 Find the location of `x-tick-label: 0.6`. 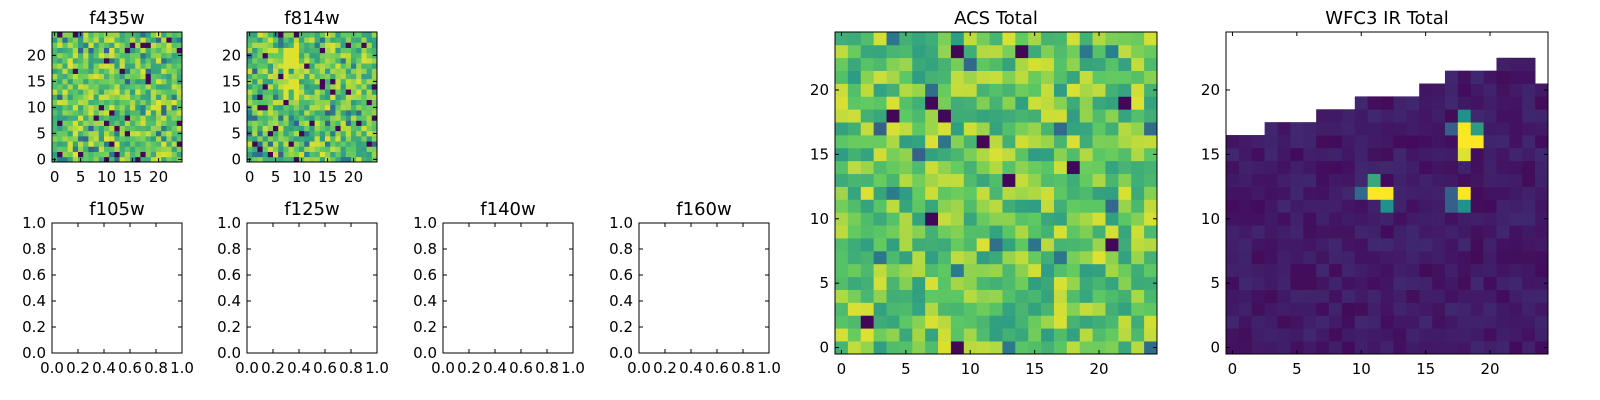

x-tick-label: 0.6 is located at coordinates (521, 368).